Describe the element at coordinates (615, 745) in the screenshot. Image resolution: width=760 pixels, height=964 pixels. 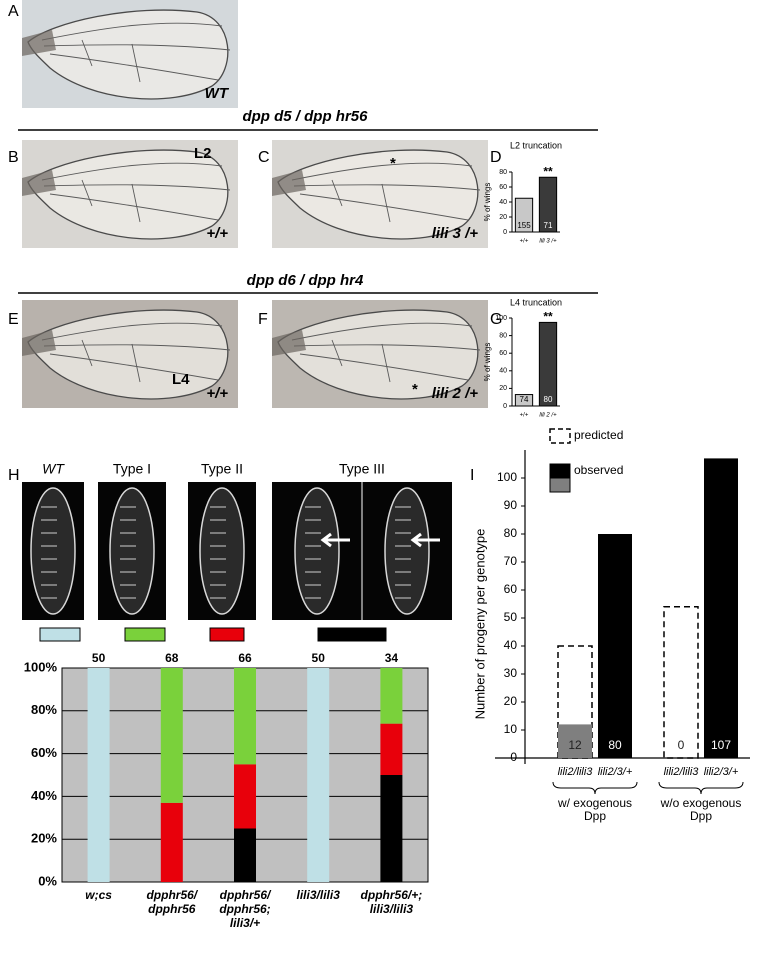
I see `value-label: 80` at that location.